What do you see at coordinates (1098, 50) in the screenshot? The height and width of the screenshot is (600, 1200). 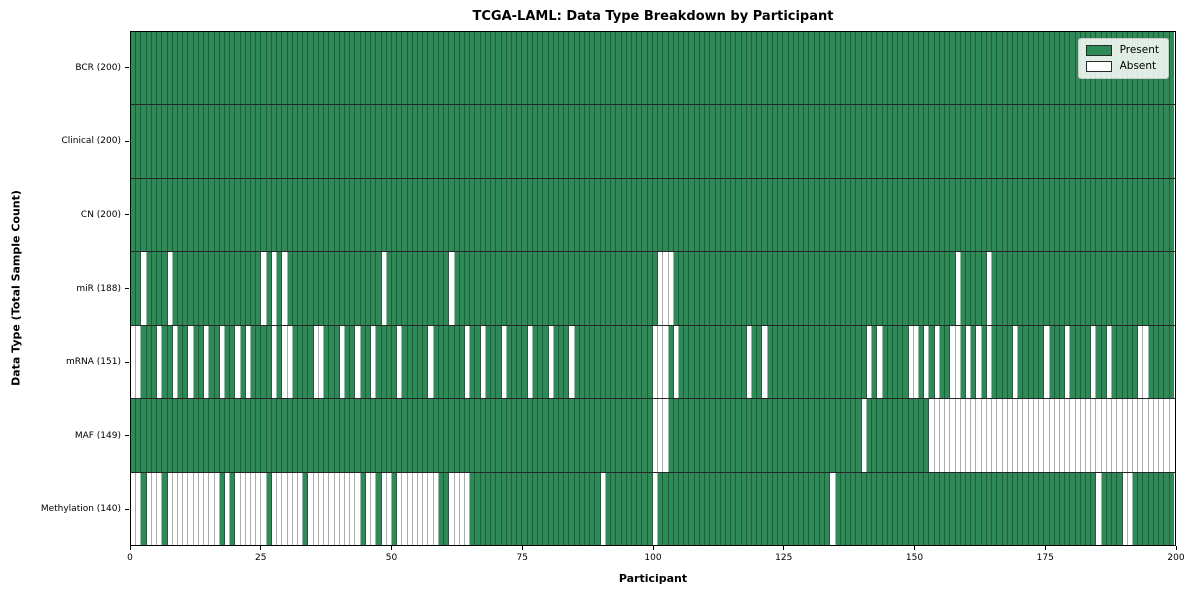 I see `legend-present-swatch` at bounding box center [1098, 50].